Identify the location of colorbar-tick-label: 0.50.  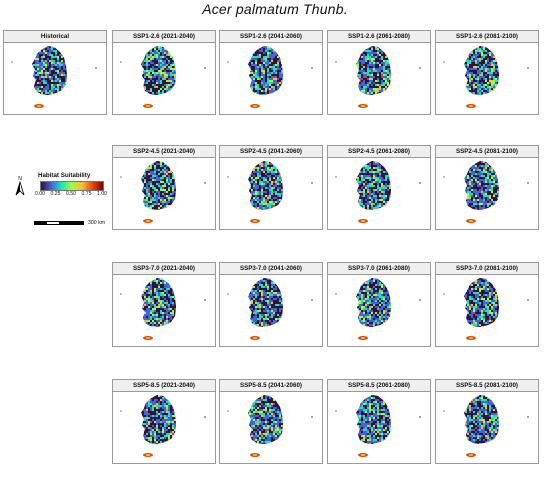
(71, 194).